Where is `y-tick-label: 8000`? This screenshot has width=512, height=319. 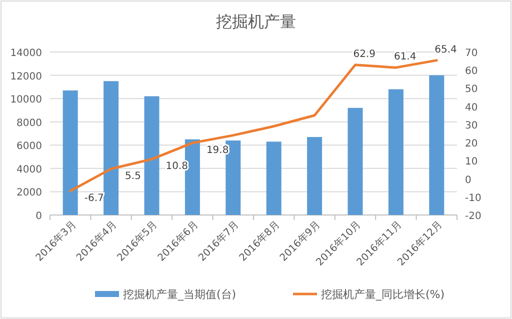 y-tick-label: 8000 is located at coordinates (29, 123).